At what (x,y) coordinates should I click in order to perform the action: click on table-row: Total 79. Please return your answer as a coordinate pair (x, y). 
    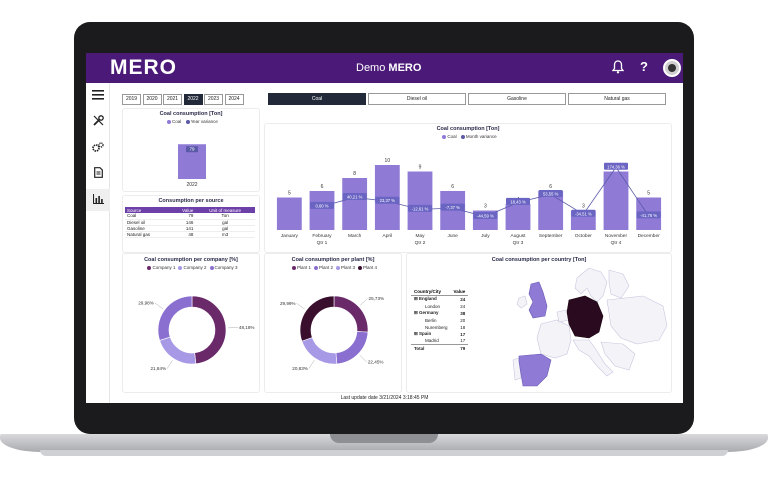
    Looking at the image, I should click on (440, 348).